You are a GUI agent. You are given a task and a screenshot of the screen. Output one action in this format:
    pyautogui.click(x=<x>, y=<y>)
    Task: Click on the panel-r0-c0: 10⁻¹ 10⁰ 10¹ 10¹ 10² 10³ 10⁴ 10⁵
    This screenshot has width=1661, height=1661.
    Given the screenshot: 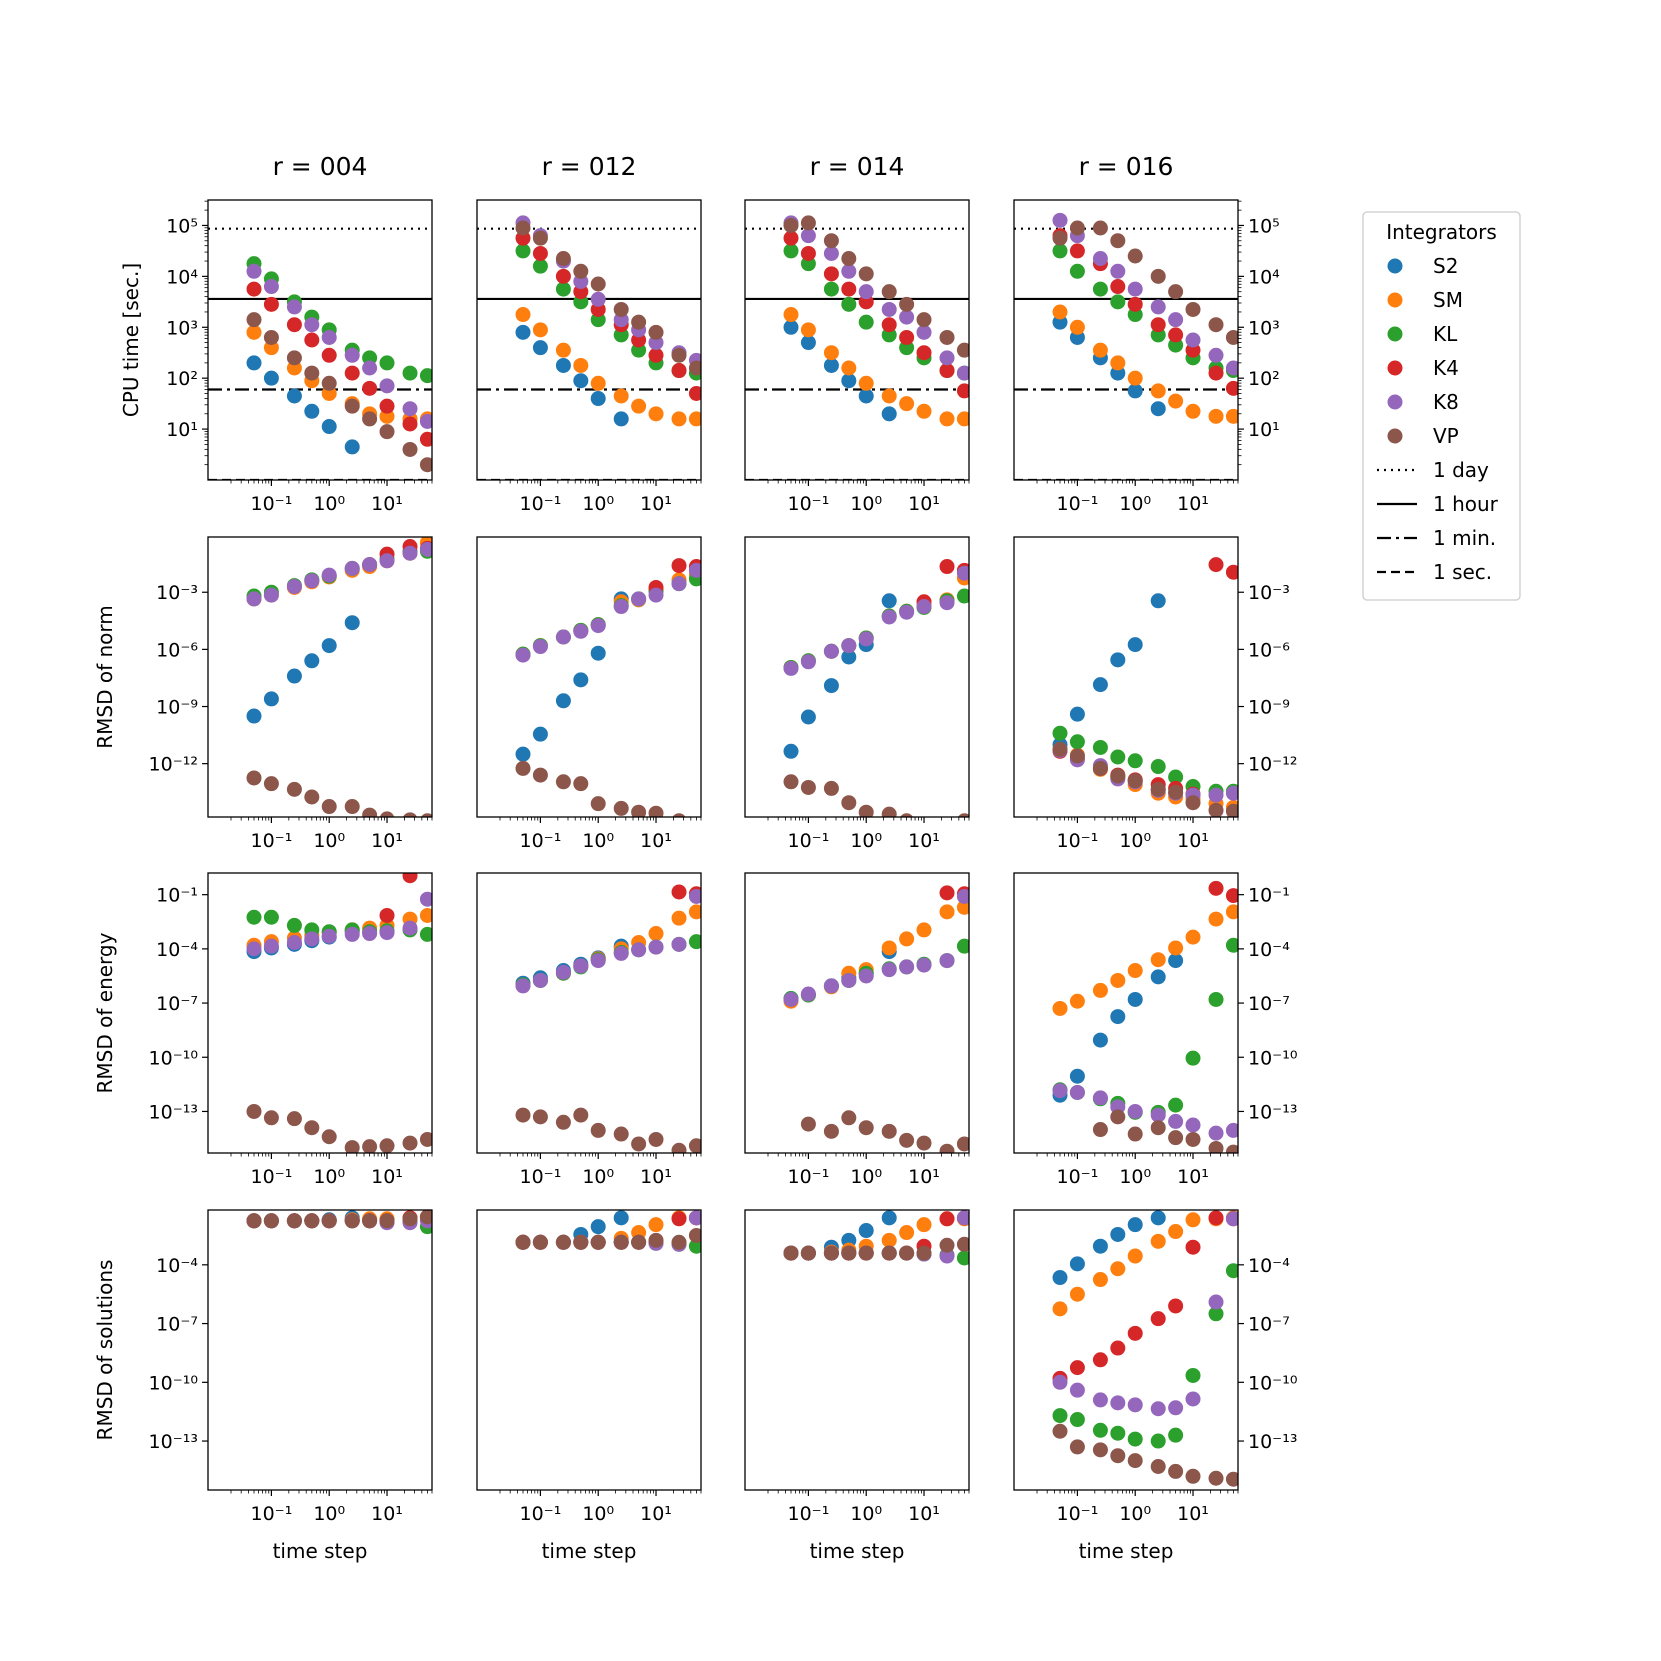 What is the action you would take?
    pyautogui.click(x=299, y=357)
    